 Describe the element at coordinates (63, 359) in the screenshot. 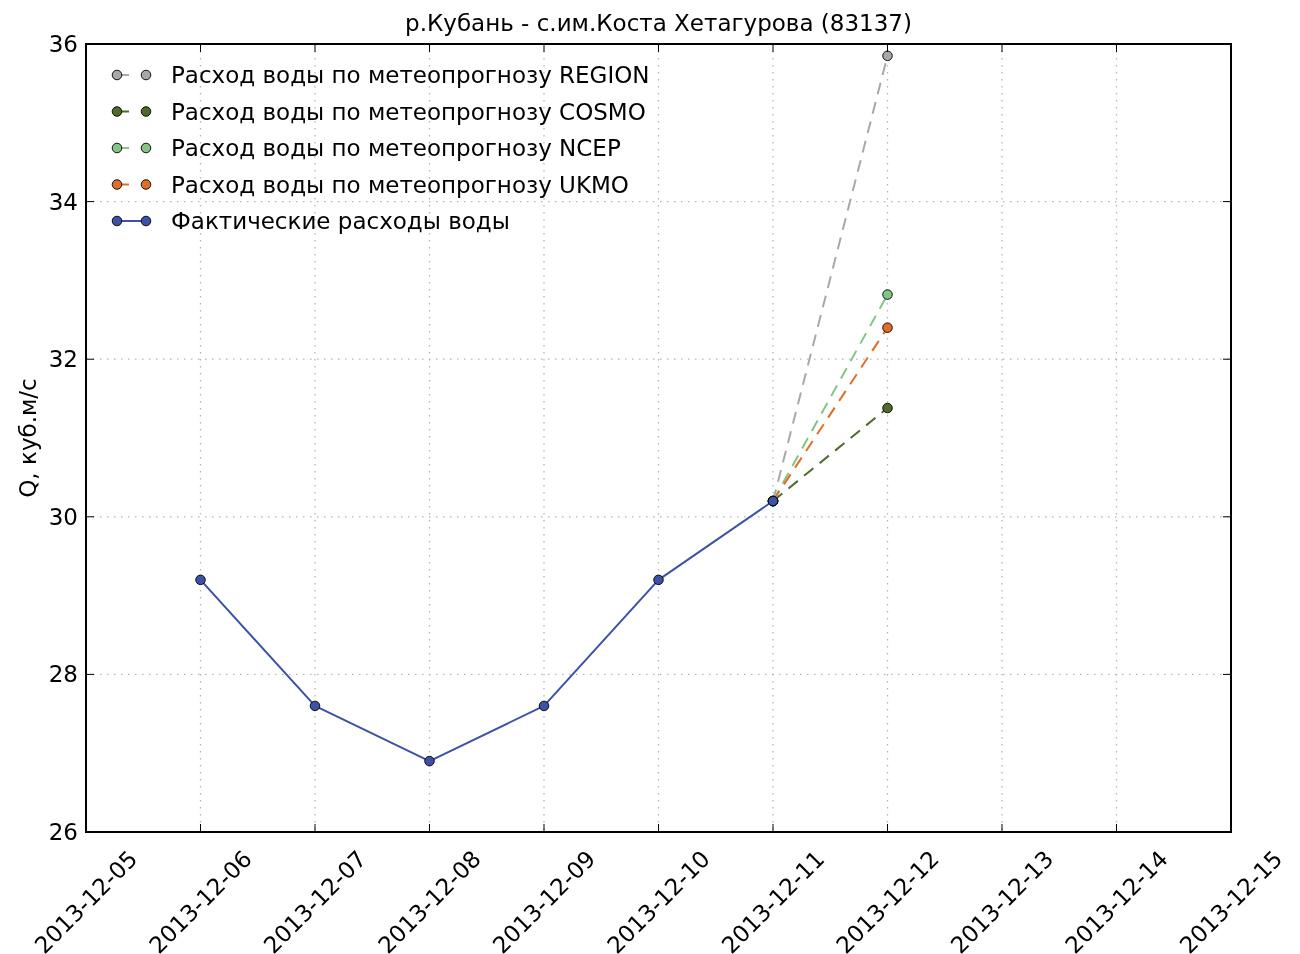

I see `y-tick-label: 32` at that location.